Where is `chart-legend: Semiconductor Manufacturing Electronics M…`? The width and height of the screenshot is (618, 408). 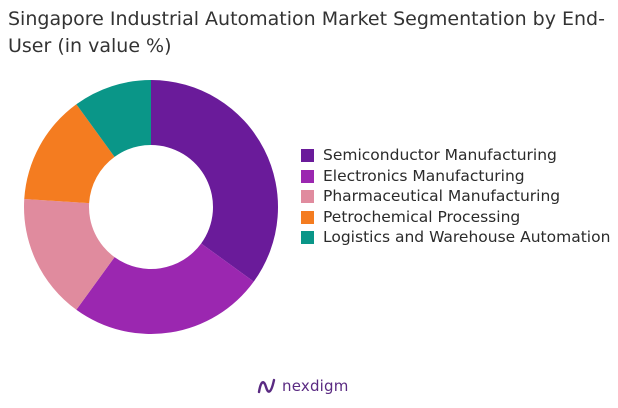 chart-legend: Semiconductor Manufacturing Electronics M… is located at coordinates (456, 196).